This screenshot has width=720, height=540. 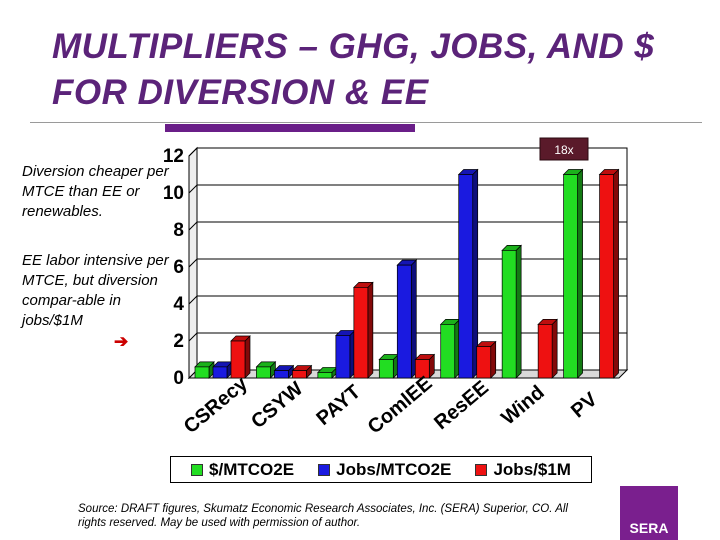 What do you see at coordinates (481, 469) in the screenshot?
I see `legend-swatch-red` at bounding box center [481, 469].